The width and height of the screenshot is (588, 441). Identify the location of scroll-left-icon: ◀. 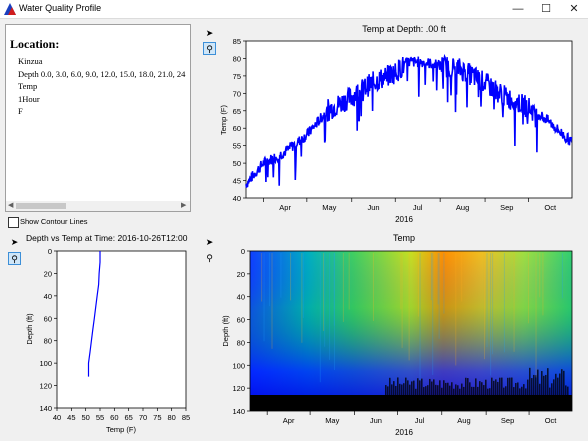
(11, 205).